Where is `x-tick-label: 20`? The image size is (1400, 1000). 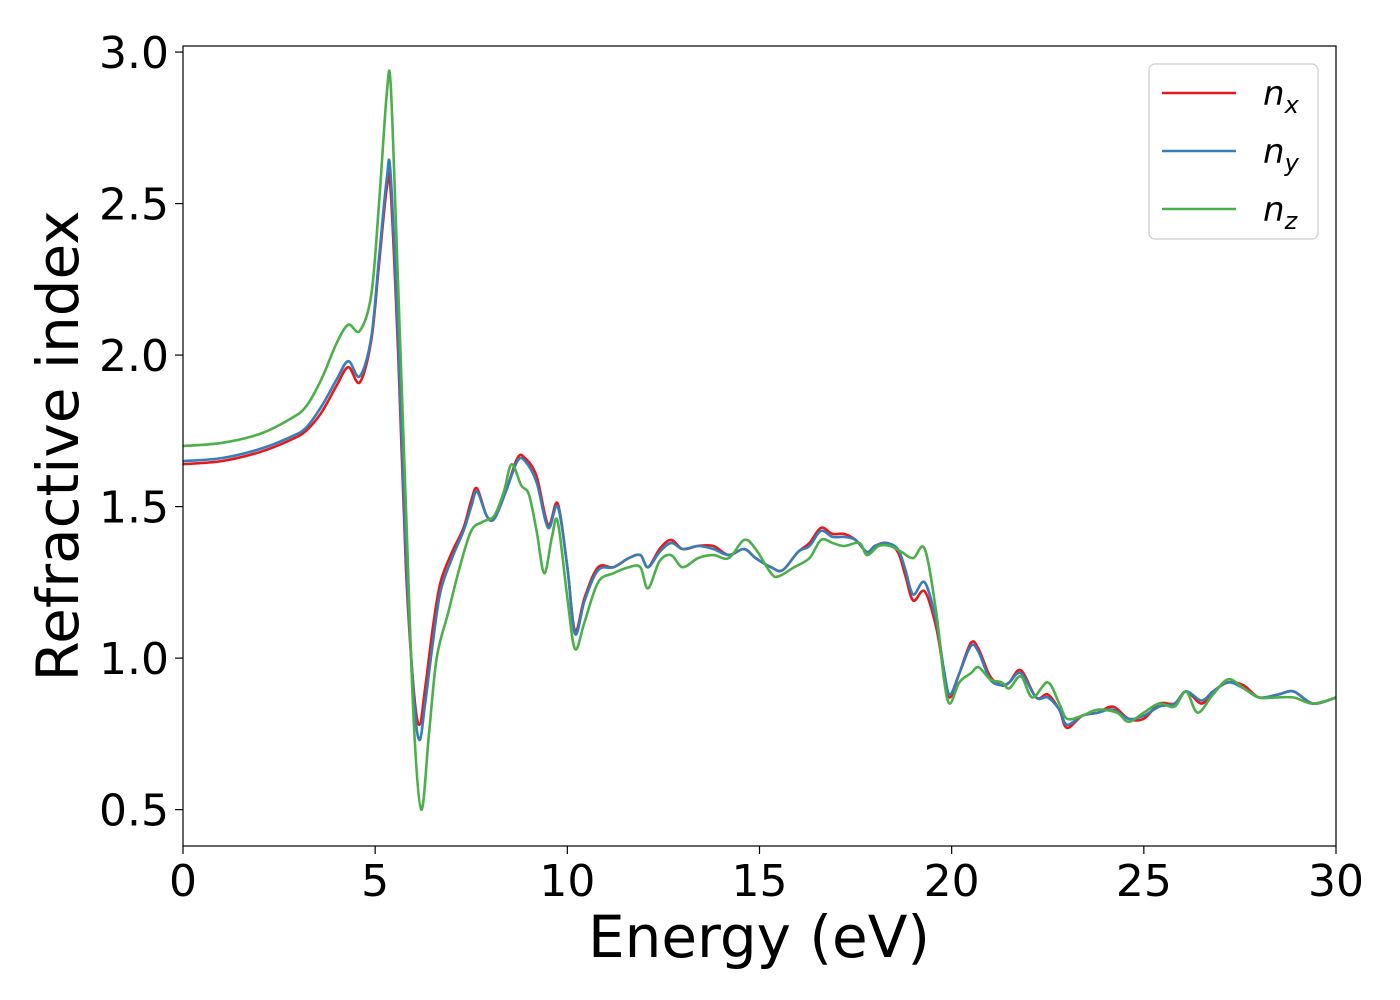
x-tick-label: 20 is located at coordinates (952, 881).